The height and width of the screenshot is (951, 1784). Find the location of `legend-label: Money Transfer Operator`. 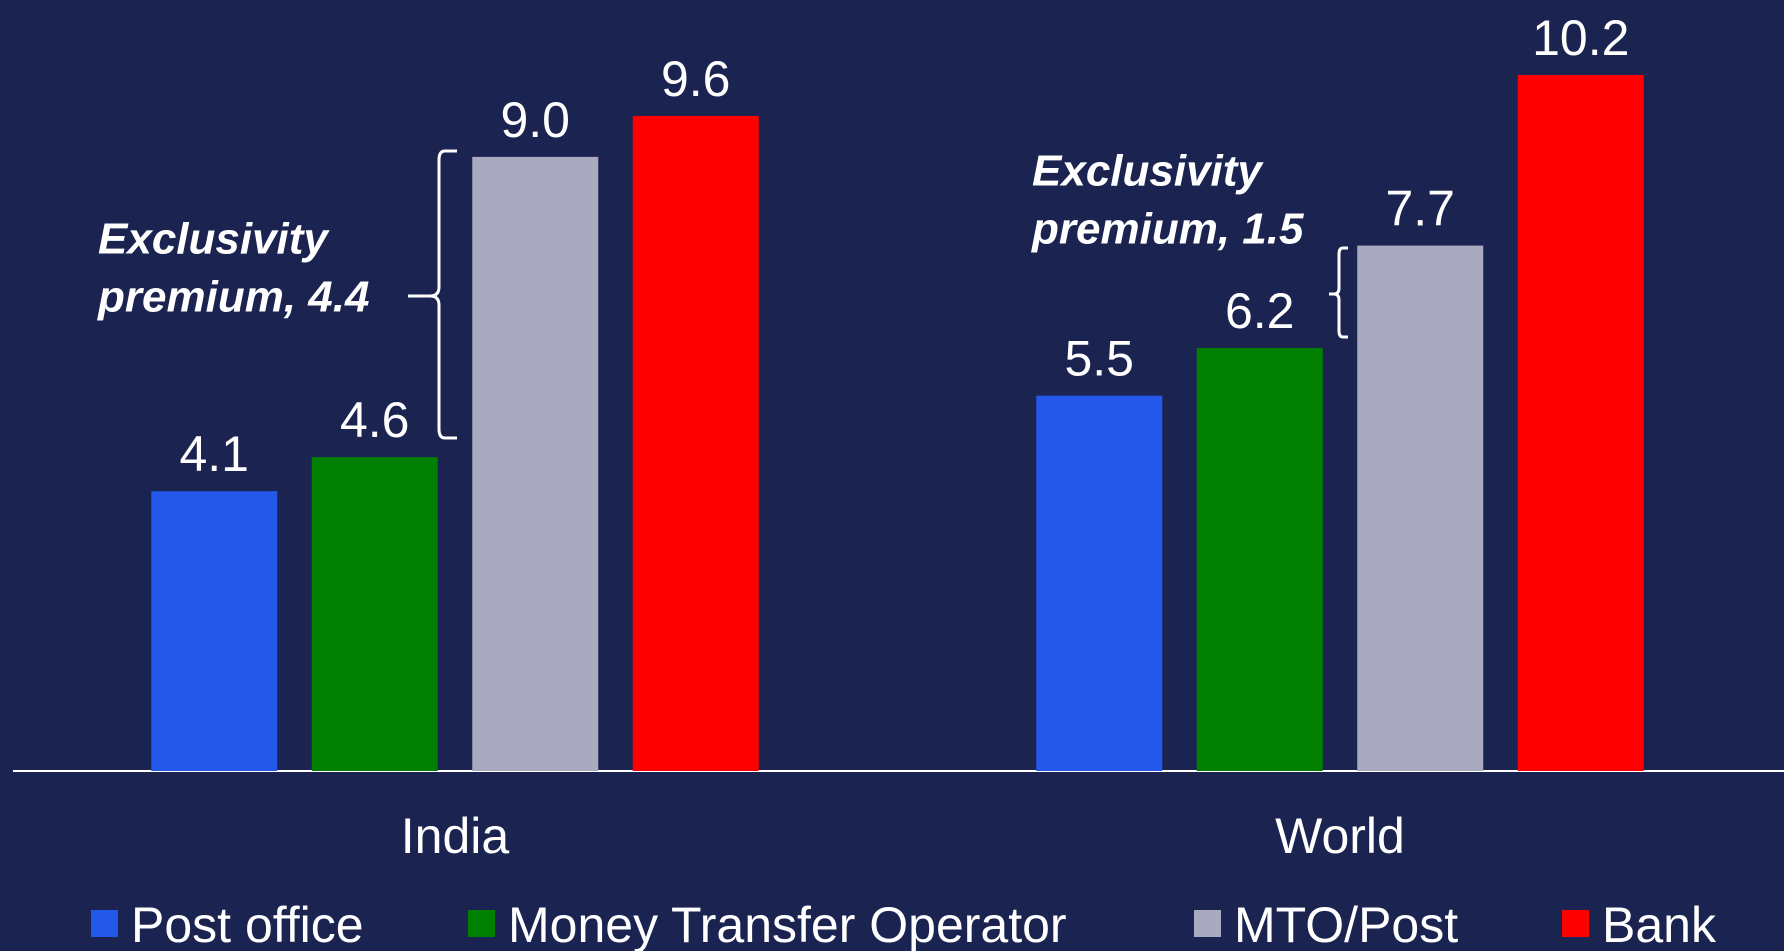

legend-label: Money Transfer Operator is located at coordinates (787, 924).